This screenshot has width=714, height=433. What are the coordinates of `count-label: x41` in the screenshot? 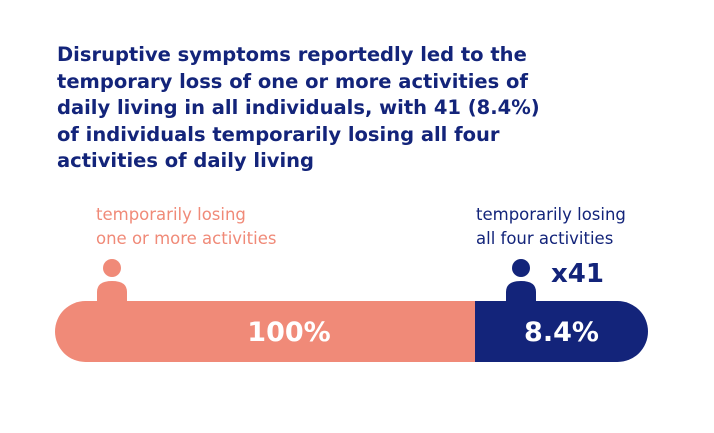 It's located at (577, 274).